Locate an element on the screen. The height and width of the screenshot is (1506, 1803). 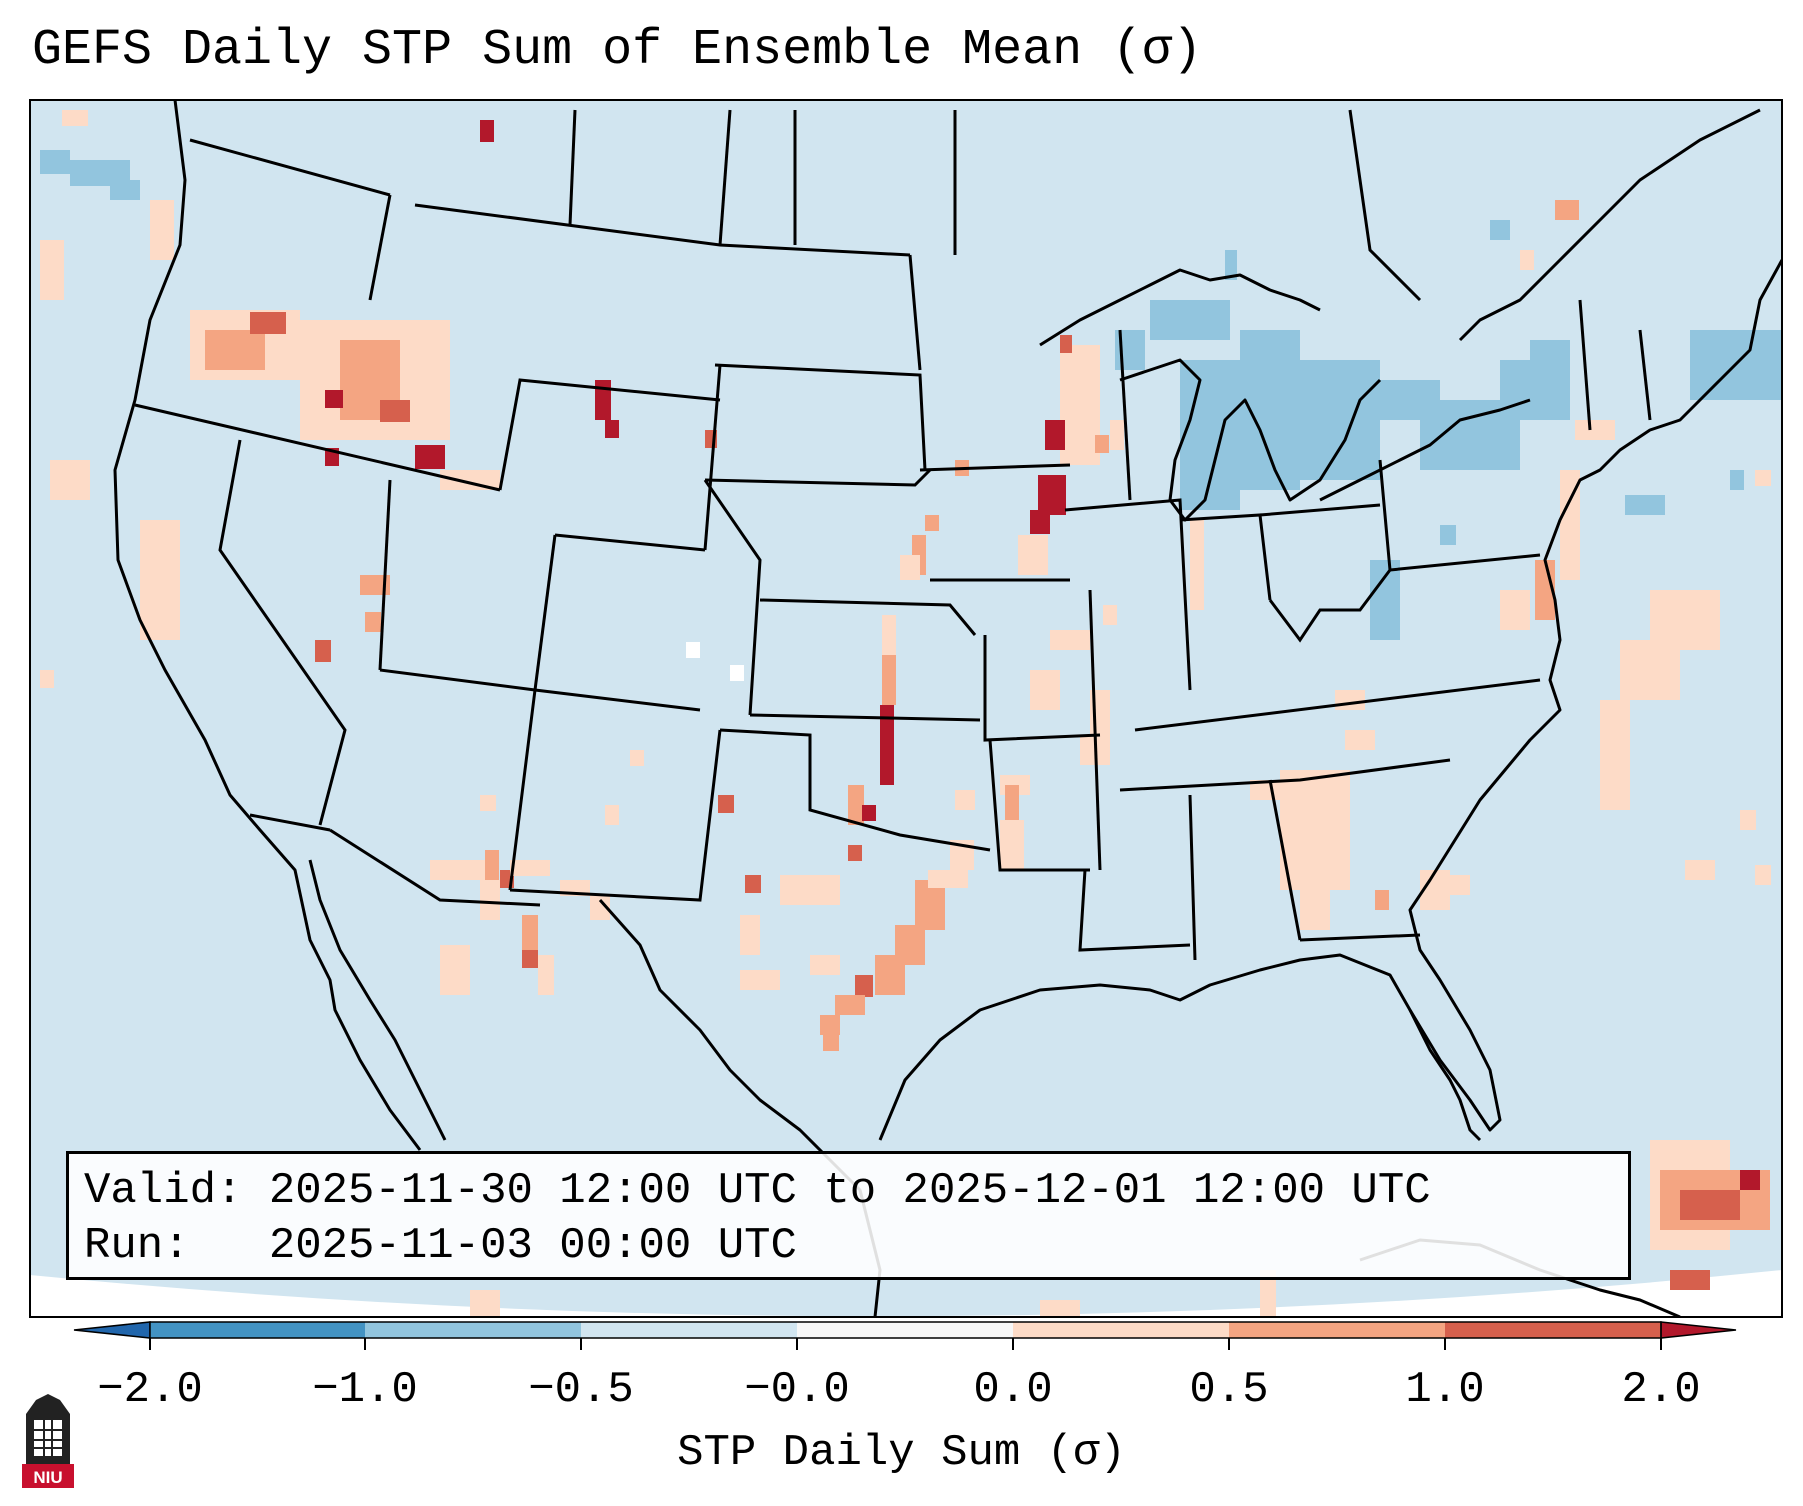
colorbar-tick-label: −1.0 is located at coordinates (365, 1390).